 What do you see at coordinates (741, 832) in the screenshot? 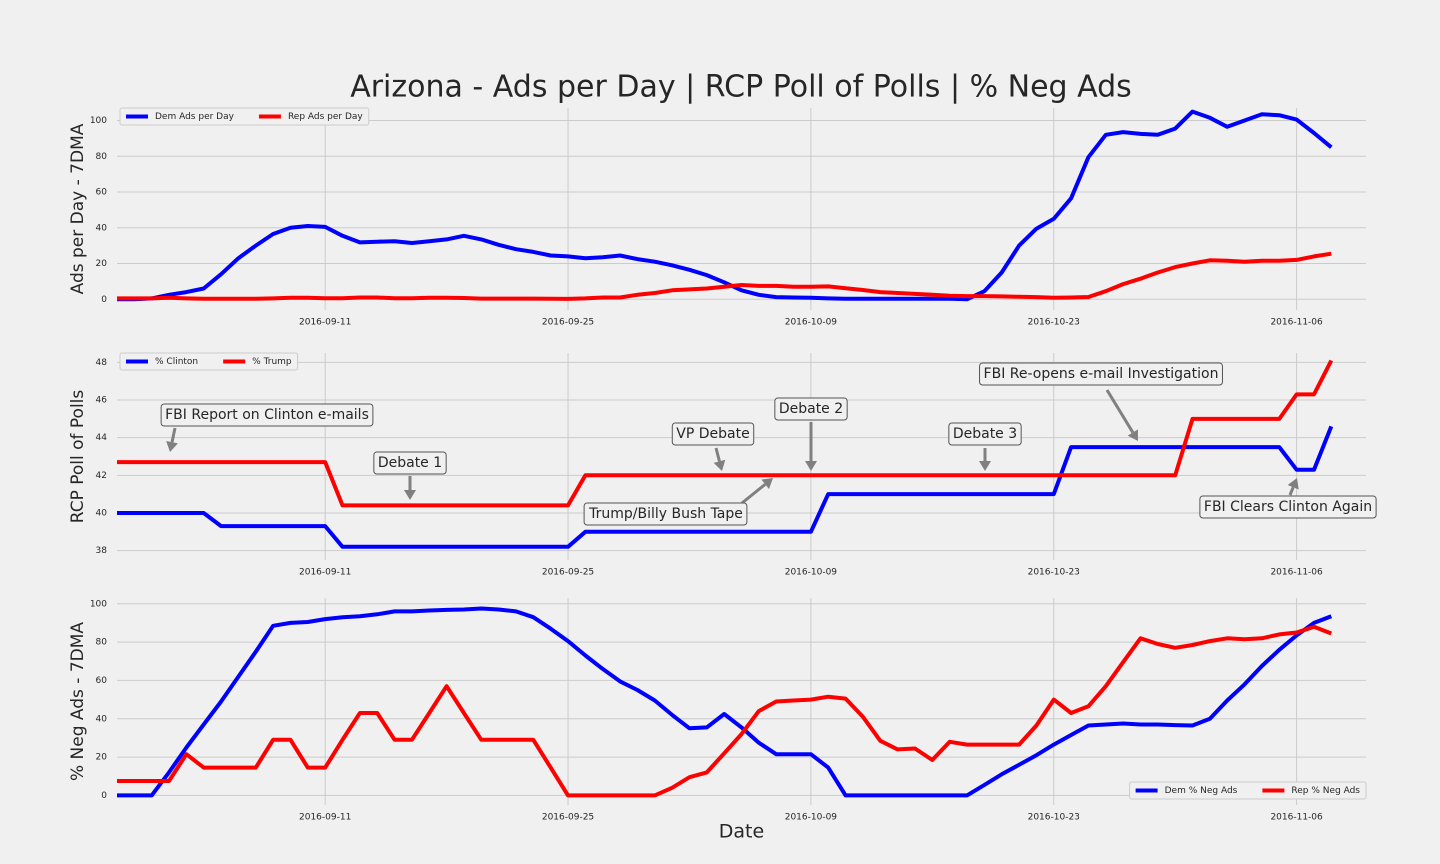
I see `x-axis-label: Date` at bounding box center [741, 832].